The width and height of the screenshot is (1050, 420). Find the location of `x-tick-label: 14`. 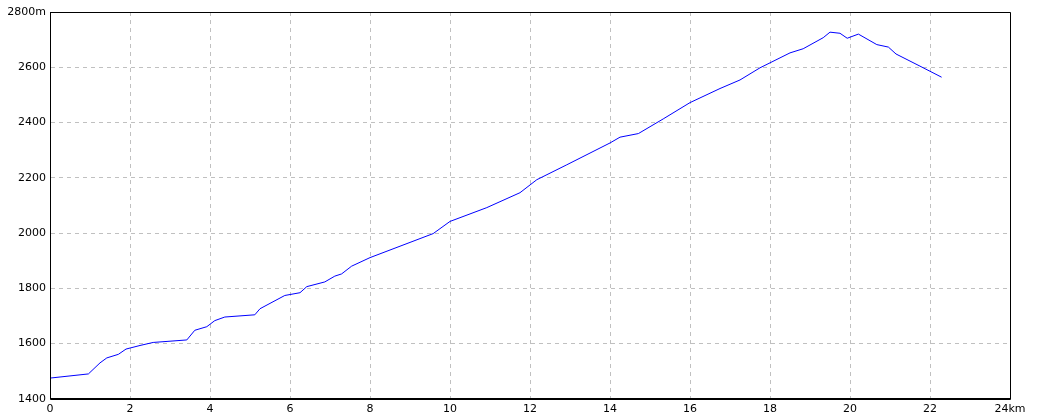

x-tick-label: 14 is located at coordinates (610, 409).